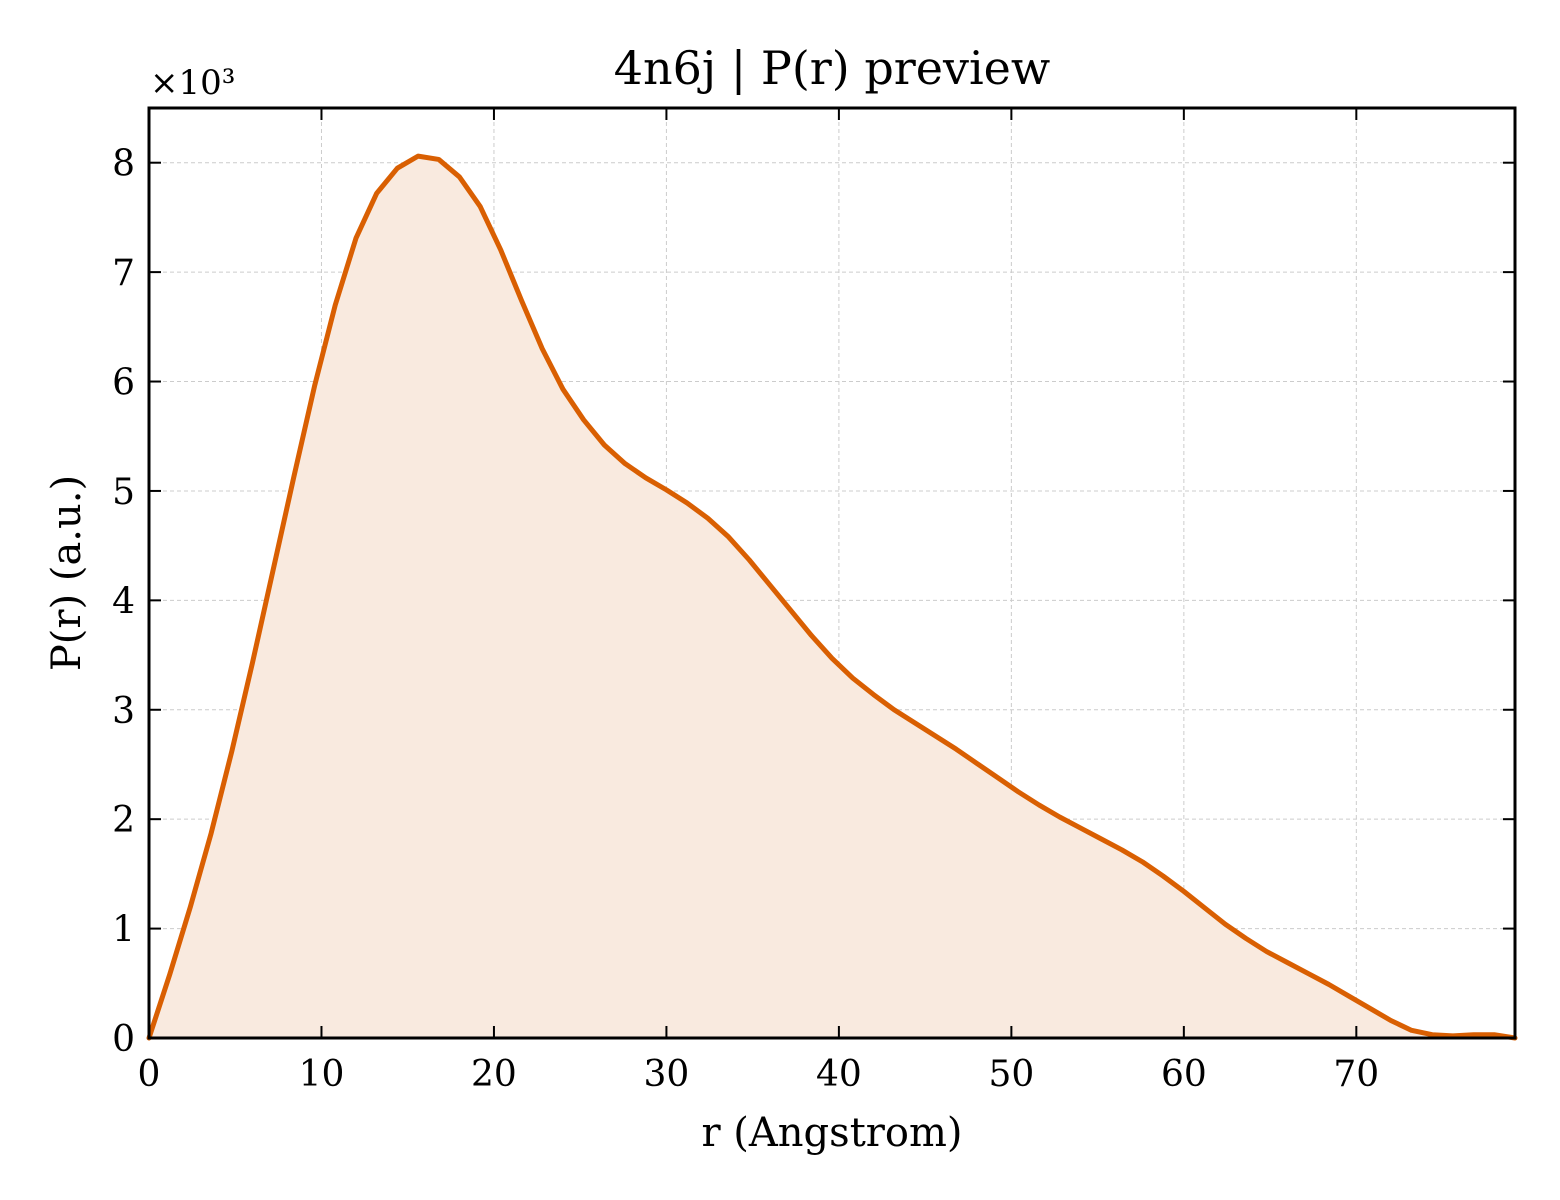  I want to click on x-tick-label: 60, so click(1184, 1074).